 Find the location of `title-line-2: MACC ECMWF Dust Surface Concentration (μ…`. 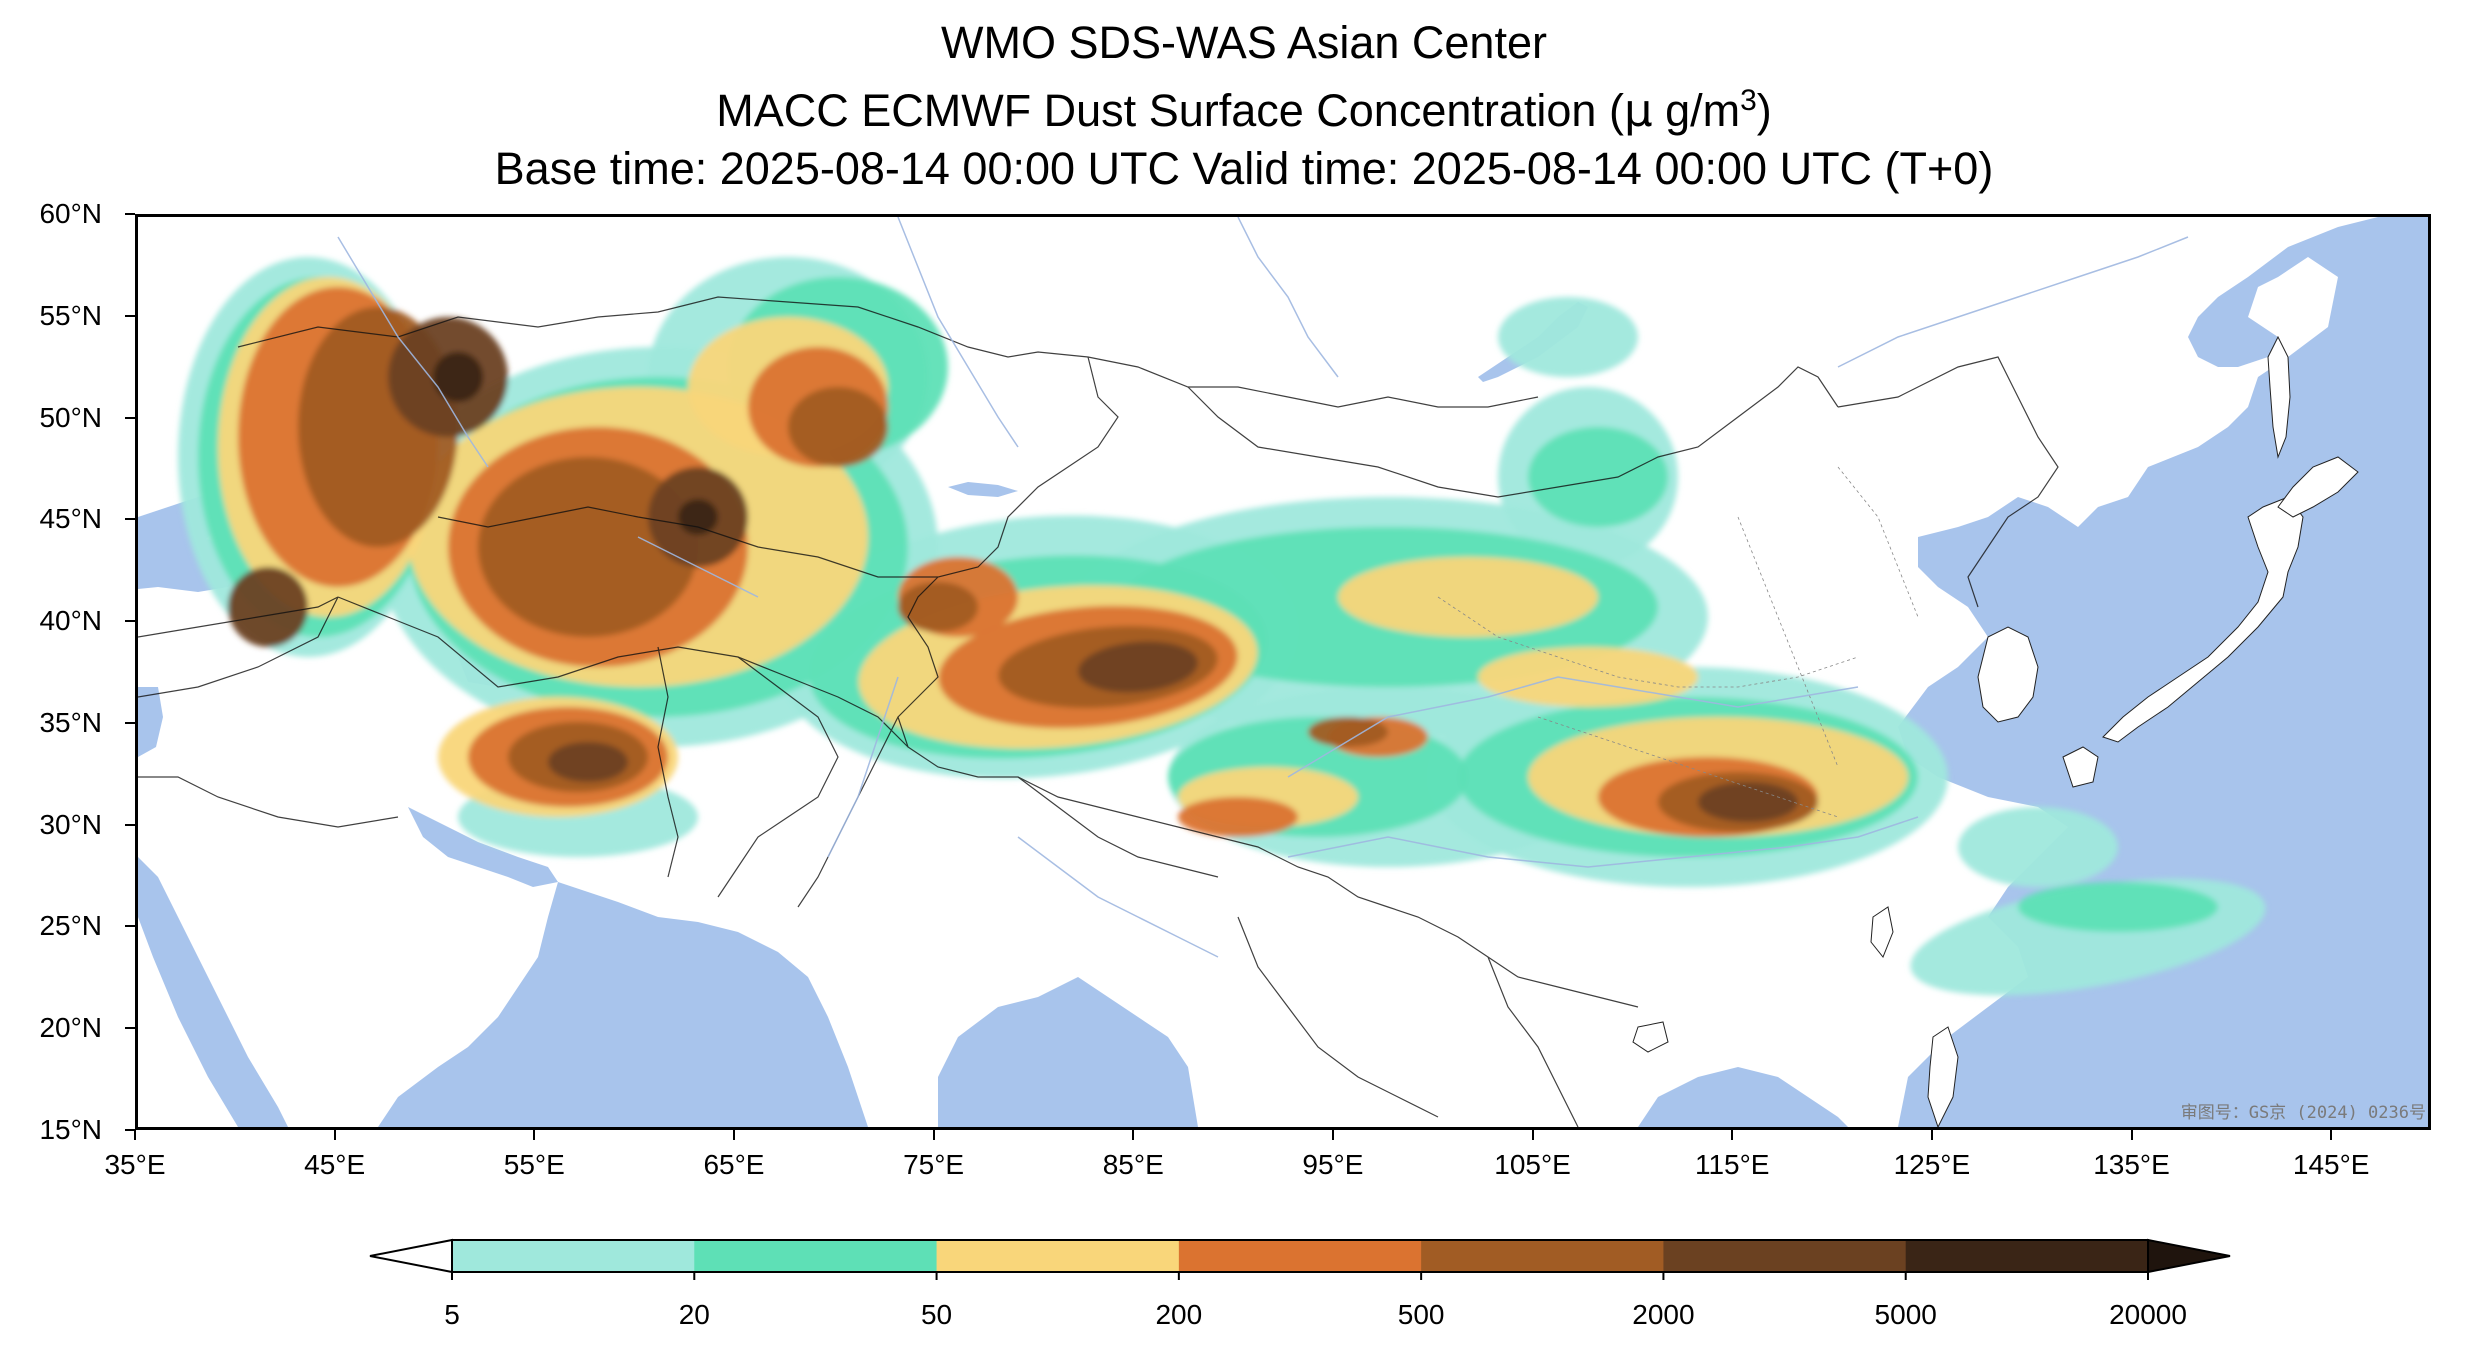

title-line-2: MACC ECMWF Dust Surface Concentration (μ… is located at coordinates (1244, 106).